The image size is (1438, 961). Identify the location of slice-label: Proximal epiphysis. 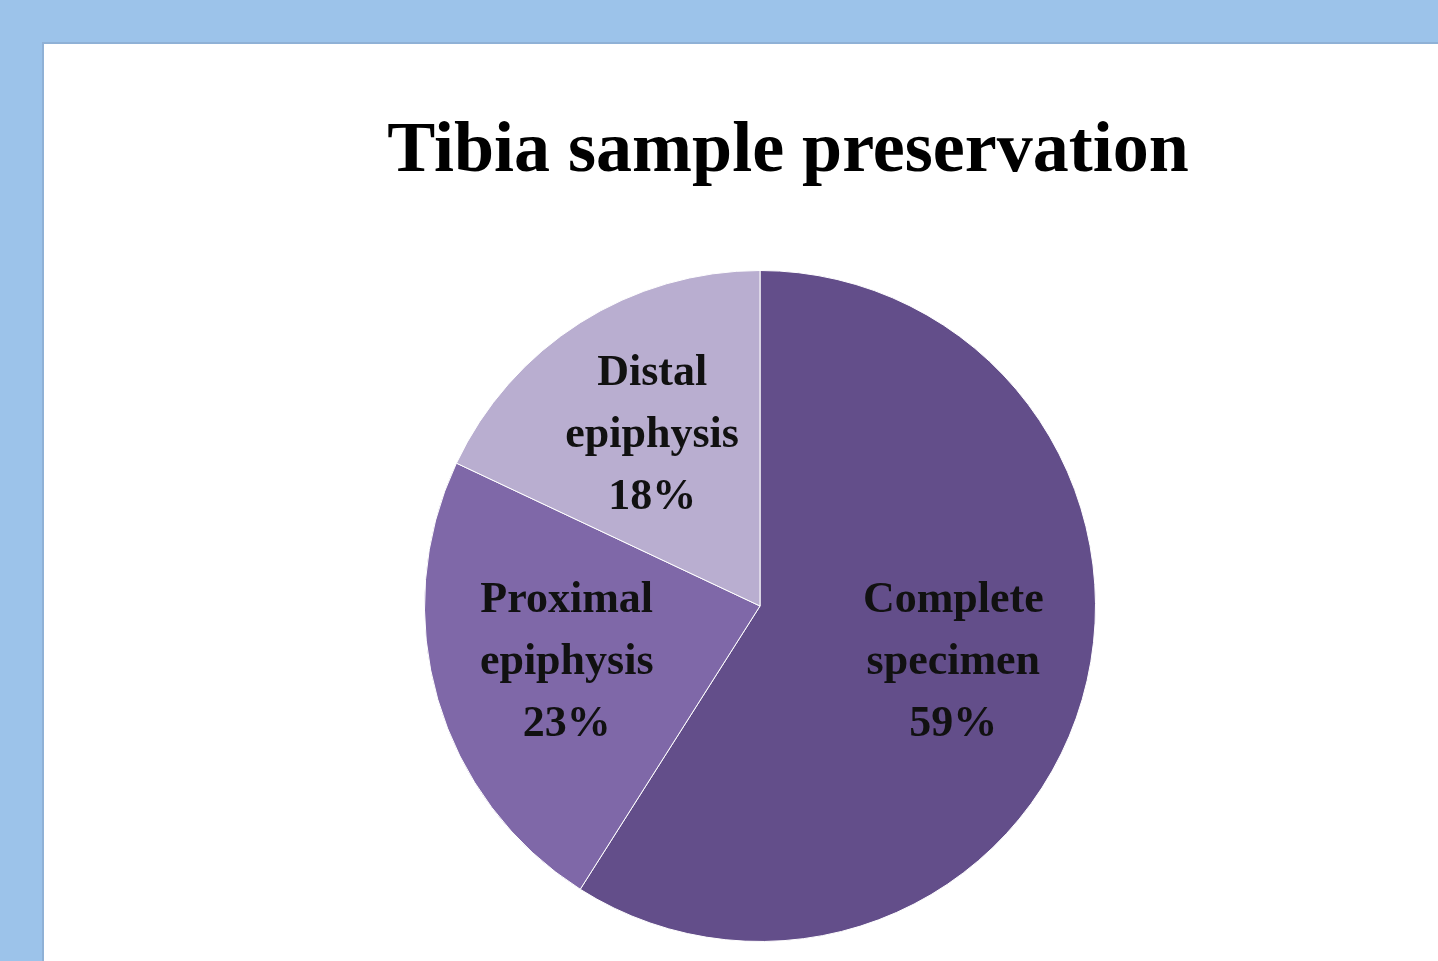
(566, 628).